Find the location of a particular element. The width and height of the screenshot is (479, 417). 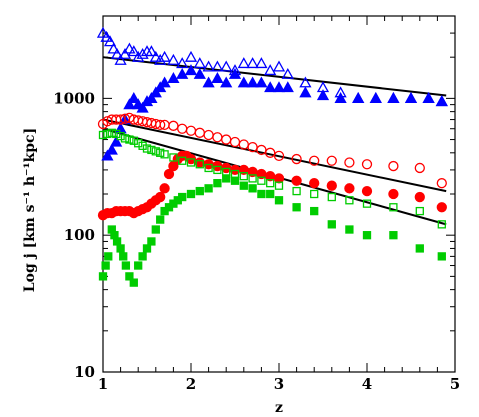

x-tick-label: 4 is located at coordinates (367, 384).